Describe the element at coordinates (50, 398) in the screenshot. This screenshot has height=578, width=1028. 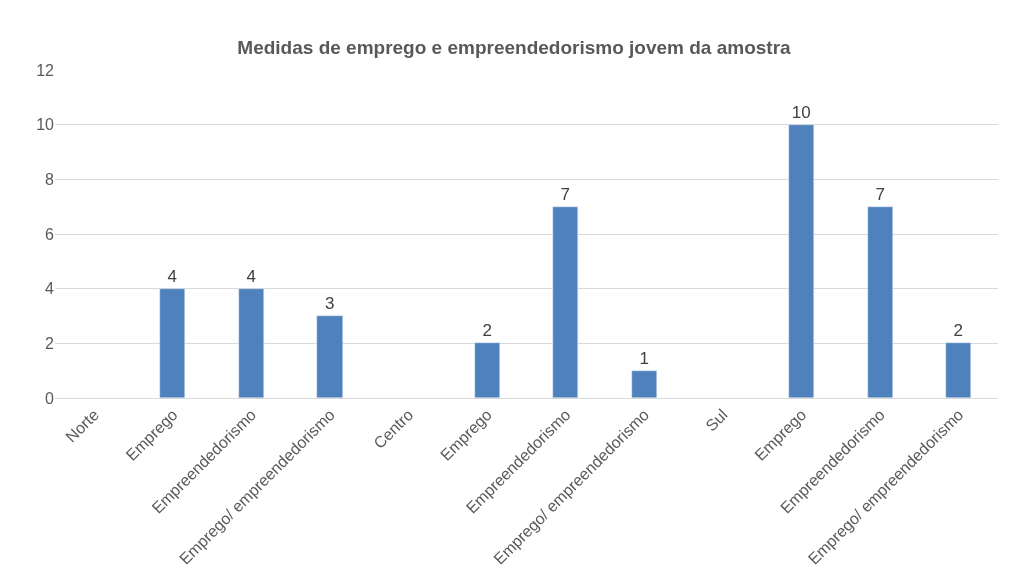
I see `y-tick-label: 0` at that location.